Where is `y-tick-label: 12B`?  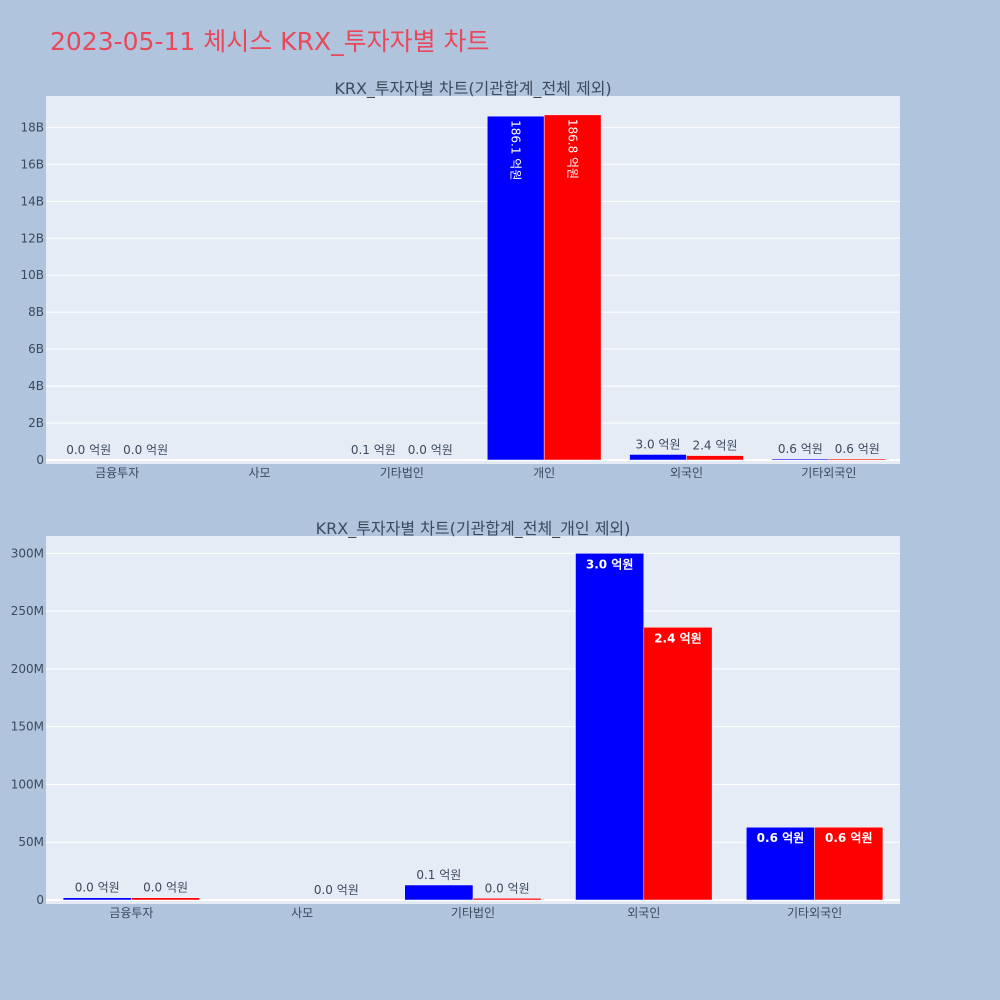 y-tick-label: 12B is located at coordinates (32, 238).